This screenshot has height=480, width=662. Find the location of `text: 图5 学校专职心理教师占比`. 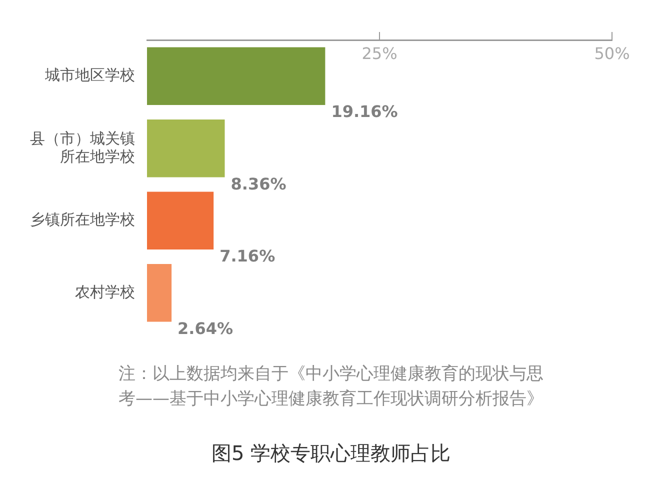

text: 图5 学校专职心理教师占比 is located at coordinates (331, 453).